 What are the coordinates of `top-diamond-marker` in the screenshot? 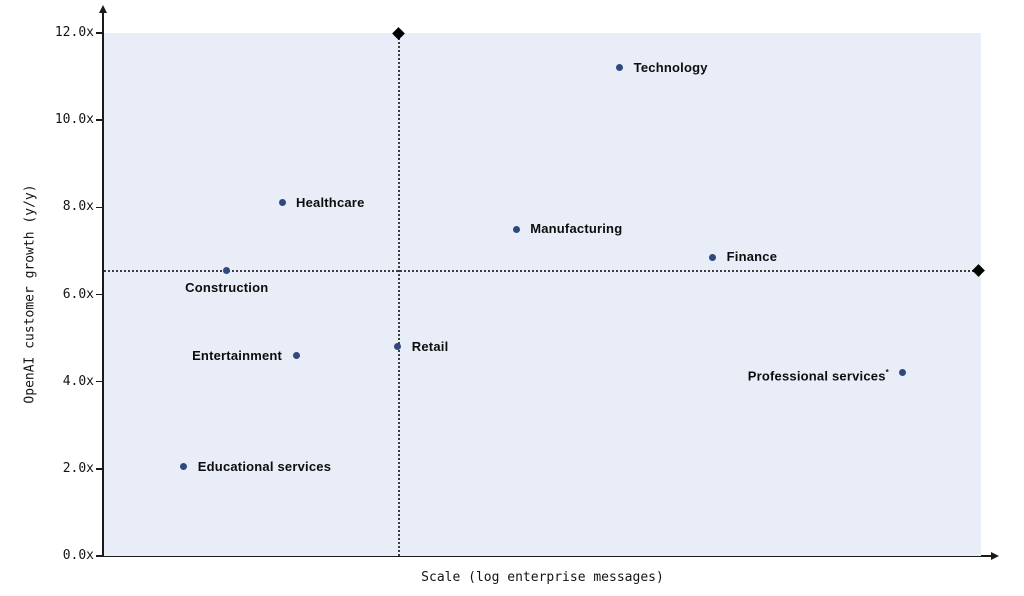 It's located at (399, 33).